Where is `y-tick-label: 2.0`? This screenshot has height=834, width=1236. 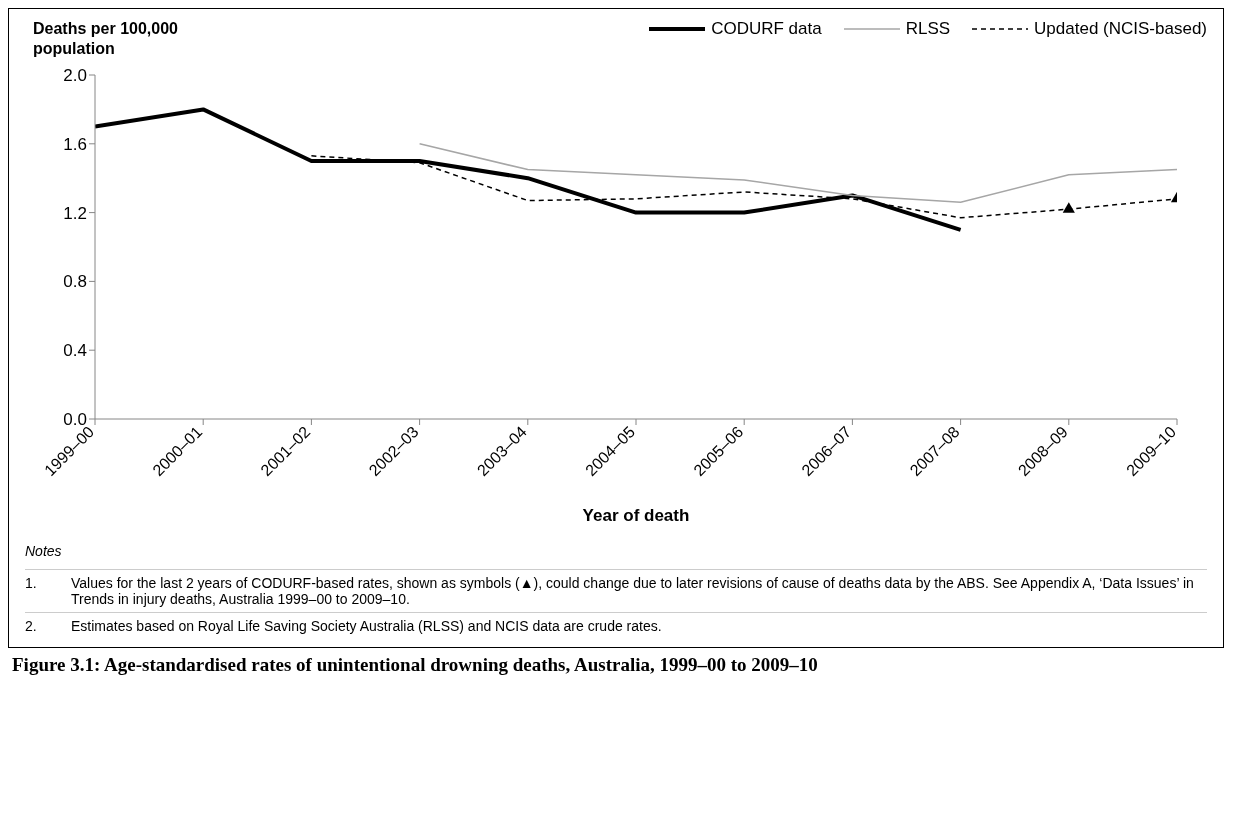 y-tick-label: 2.0 is located at coordinates (75, 76).